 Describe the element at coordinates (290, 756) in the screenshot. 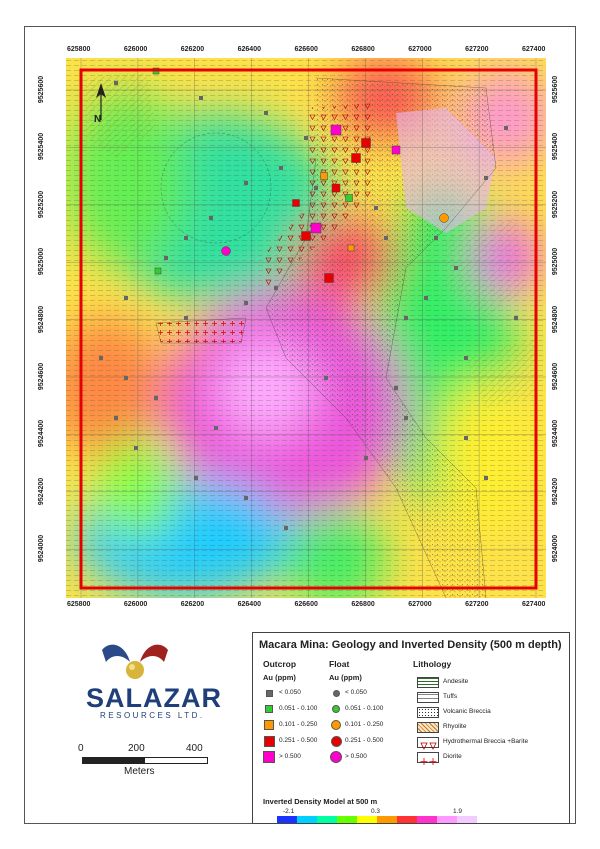

I see `outcrop-class-label: > 0.500` at that location.